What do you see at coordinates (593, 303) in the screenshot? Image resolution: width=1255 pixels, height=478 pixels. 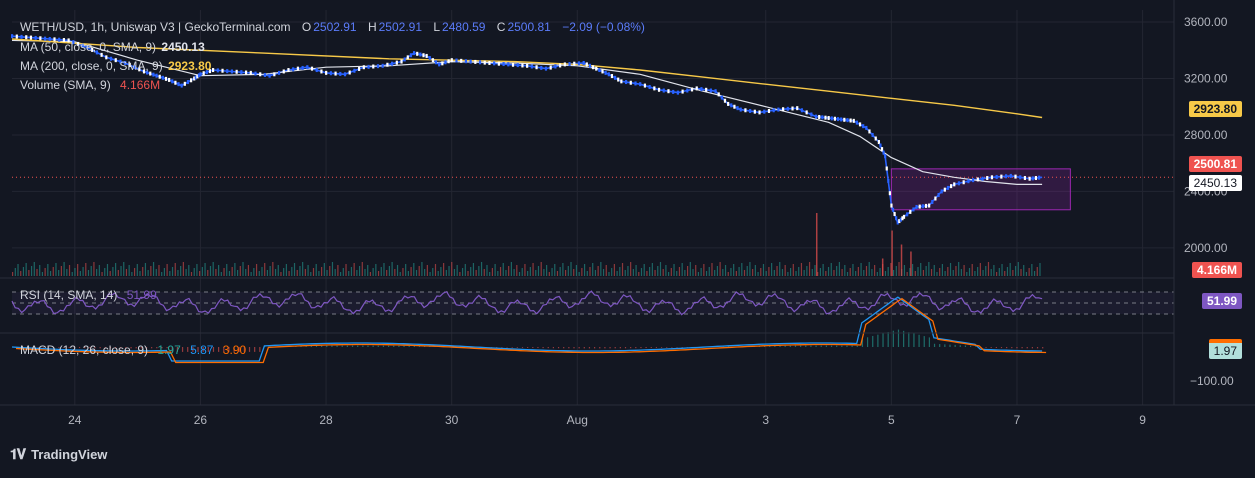 I see `rsi-pane` at bounding box center [593, 303].